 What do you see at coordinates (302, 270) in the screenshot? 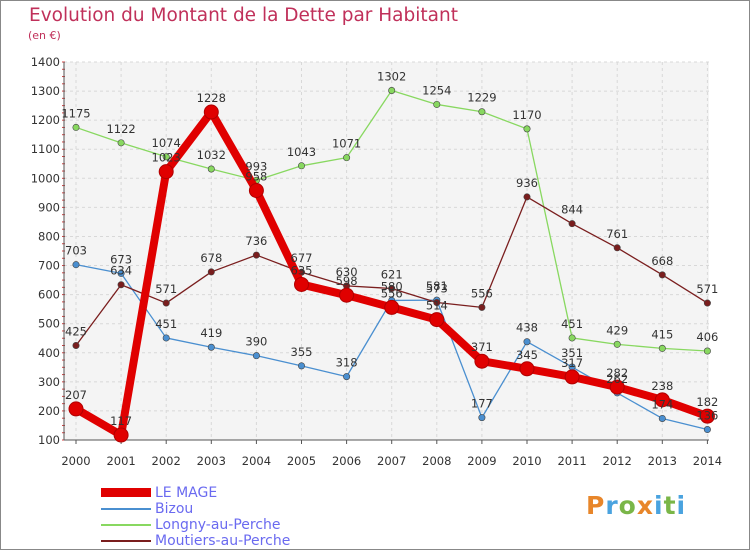
I see `data-label-le-mage: 635` at bounding box center [302, 270].